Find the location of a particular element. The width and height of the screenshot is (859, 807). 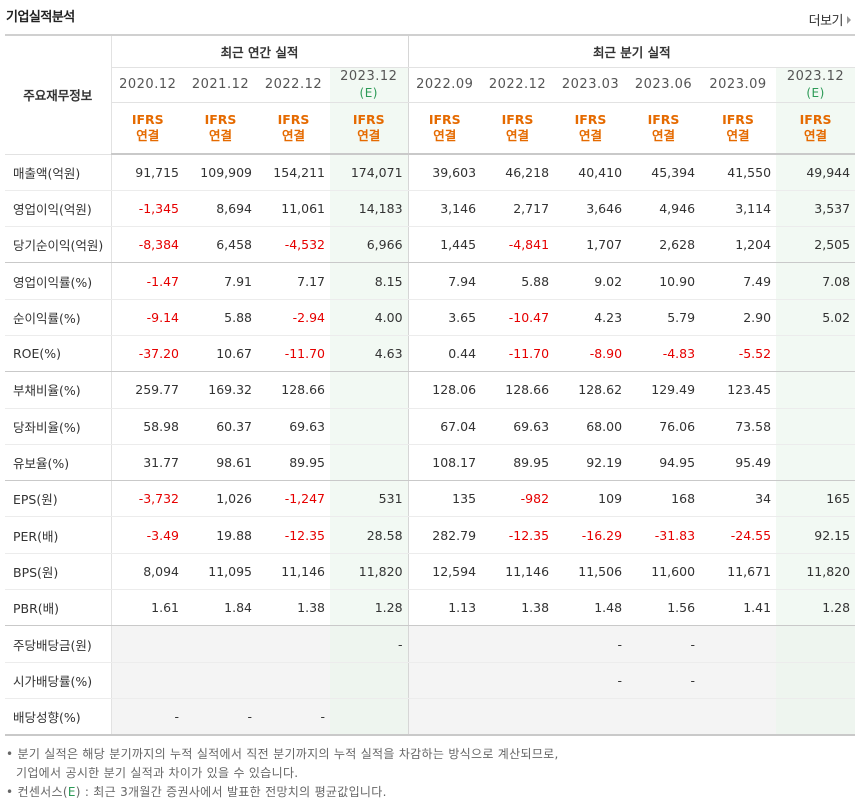

period-header: 2020.12 is located at coordinates (147, 85).